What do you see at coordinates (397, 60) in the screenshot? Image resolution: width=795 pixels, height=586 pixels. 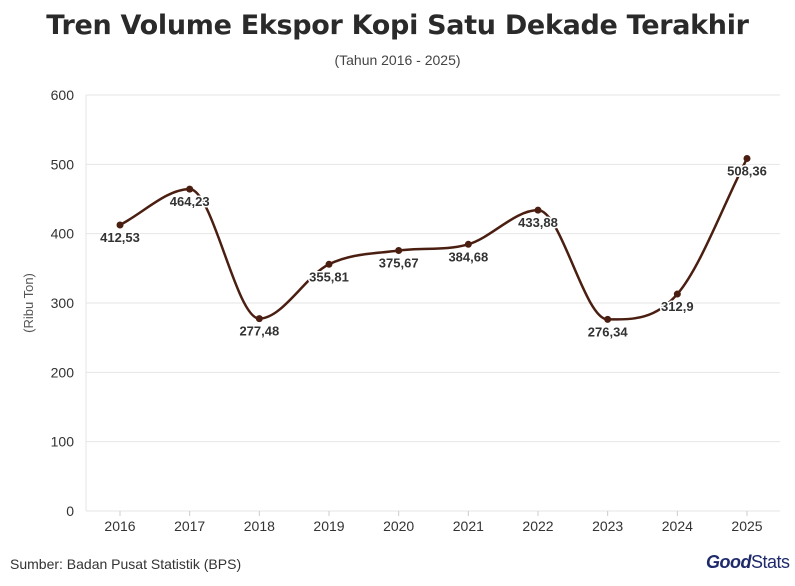 I see `chart-subtitle: (Tahun 2016 - 2025)` at bounding box center [397, 60].